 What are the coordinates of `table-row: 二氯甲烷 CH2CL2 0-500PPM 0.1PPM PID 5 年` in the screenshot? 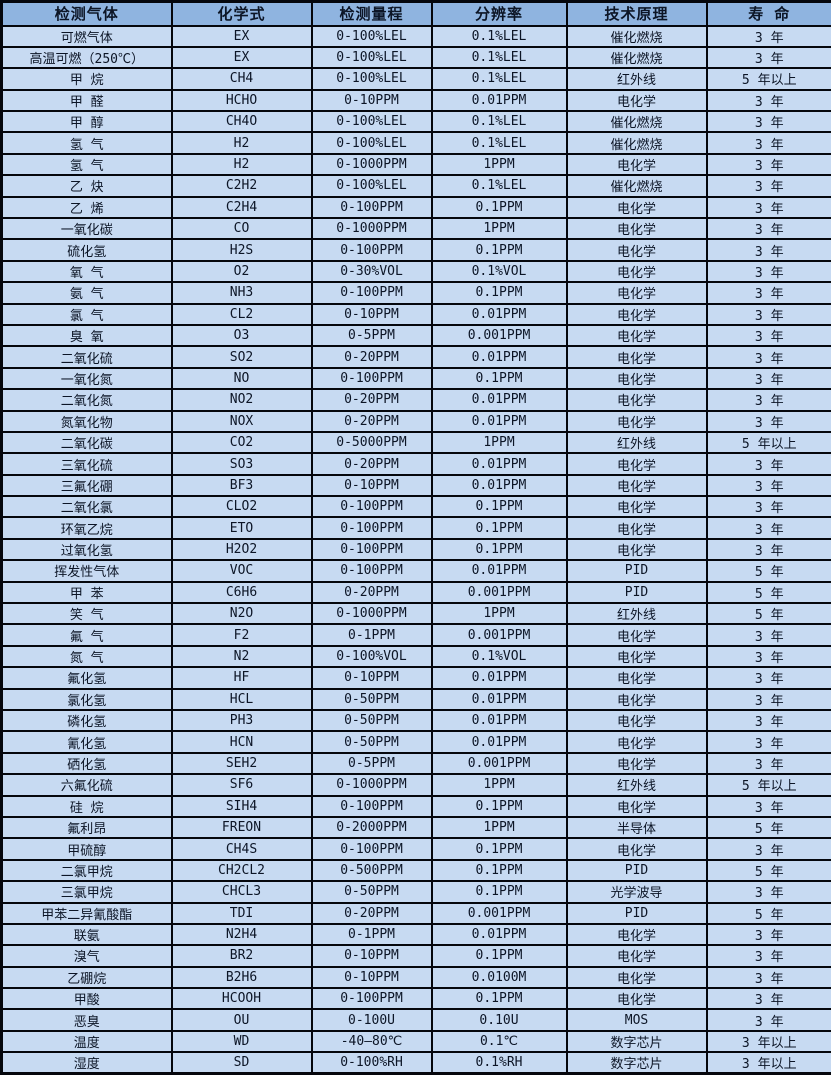 It's located at (415, 870).